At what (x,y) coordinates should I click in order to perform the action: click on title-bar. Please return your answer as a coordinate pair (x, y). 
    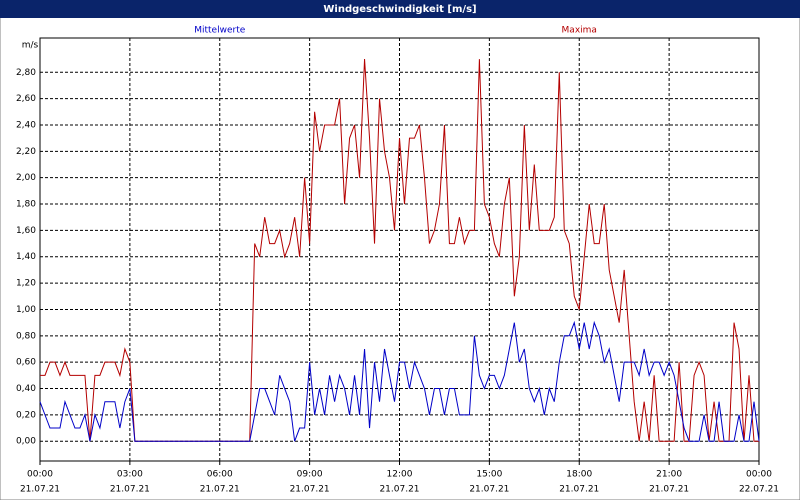
    Looking at the image, I should click on (400, 9).